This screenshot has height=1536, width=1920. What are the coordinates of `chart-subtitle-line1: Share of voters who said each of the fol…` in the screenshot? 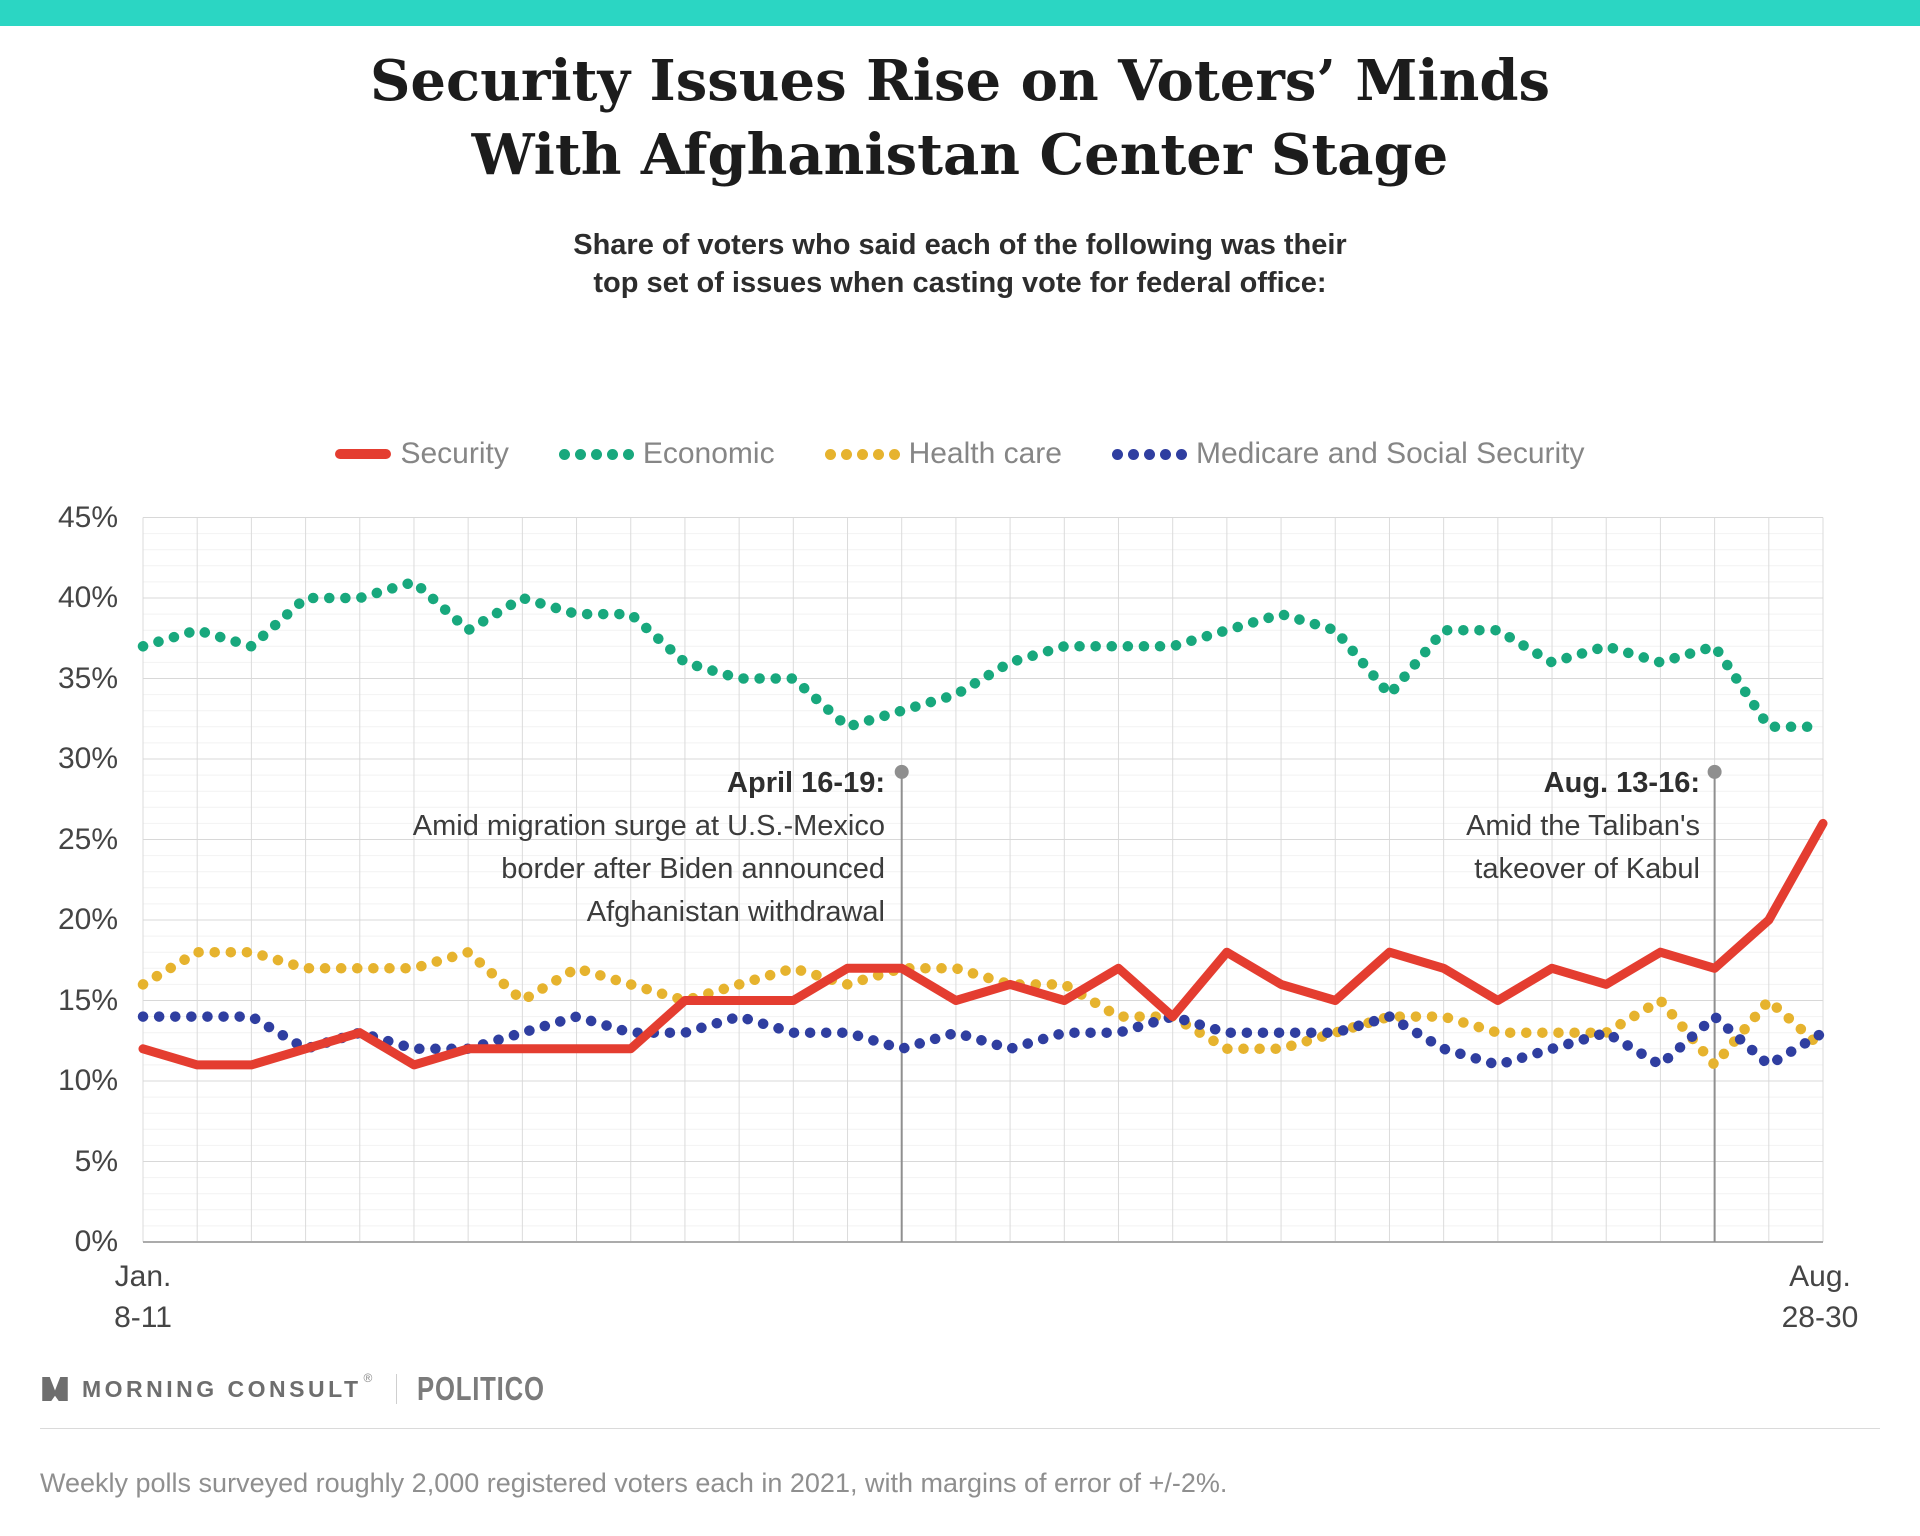 It's located at (960, 245).